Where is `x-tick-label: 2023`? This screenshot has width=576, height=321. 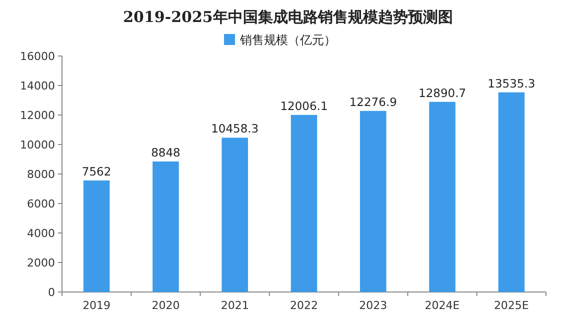
x-tick-label: 2023 is located at coordinates (373, 305).